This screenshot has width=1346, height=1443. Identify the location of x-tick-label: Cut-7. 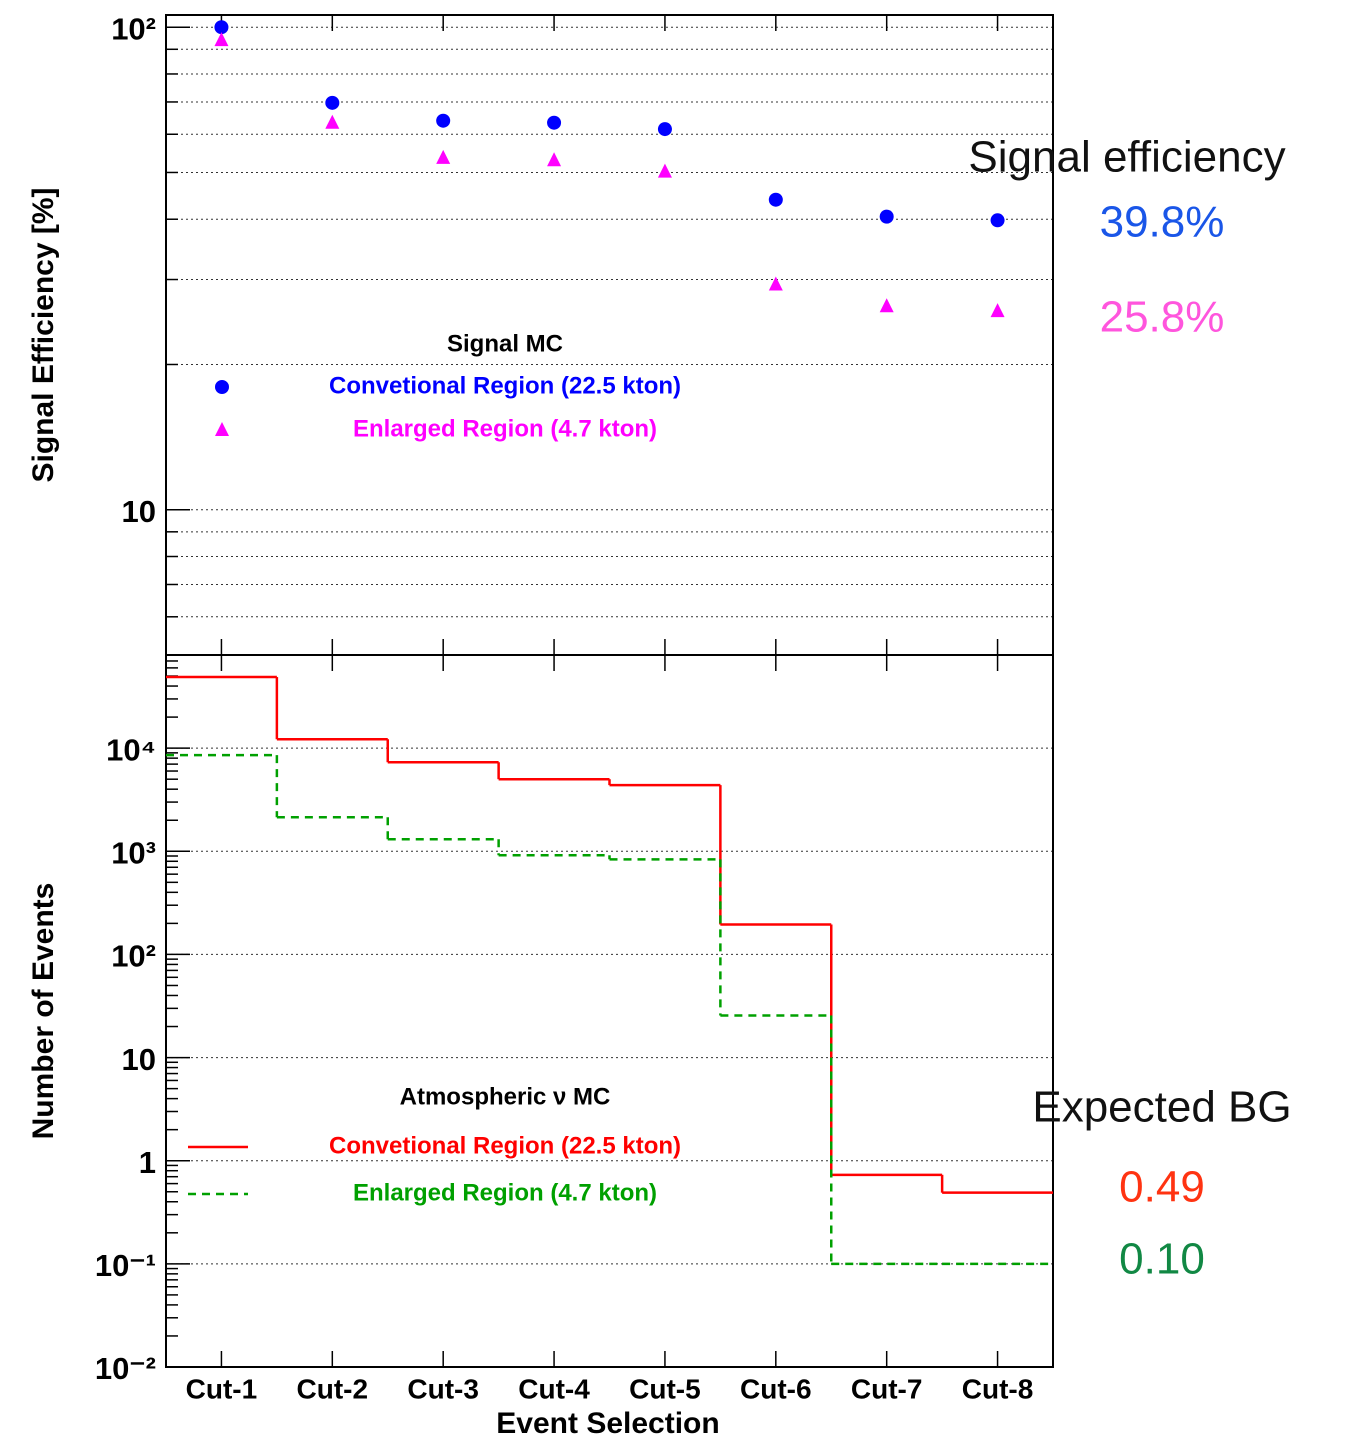
(887, 1388).